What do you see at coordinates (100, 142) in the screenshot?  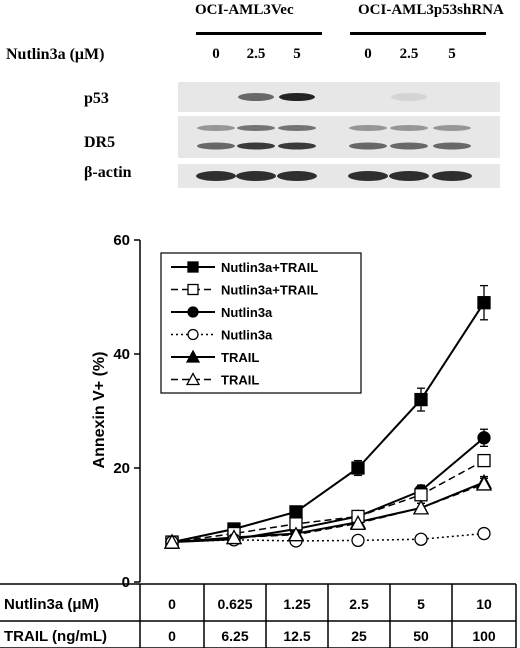 I see `row-label-dr5: DR5` at bounding box center [100, 142].